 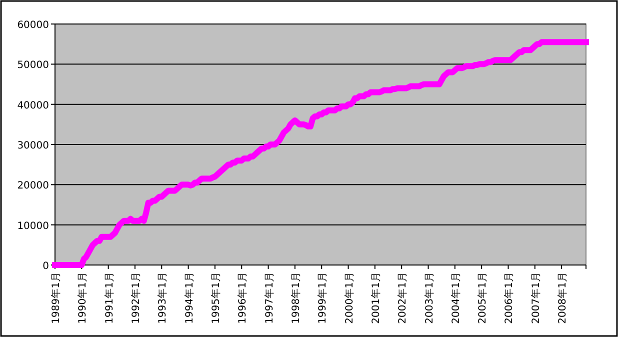 What do you see at coordinates (562, 298) in the screenshot?
I see `x-tick-label: 2008年1月` at bounding box center [562, 298].